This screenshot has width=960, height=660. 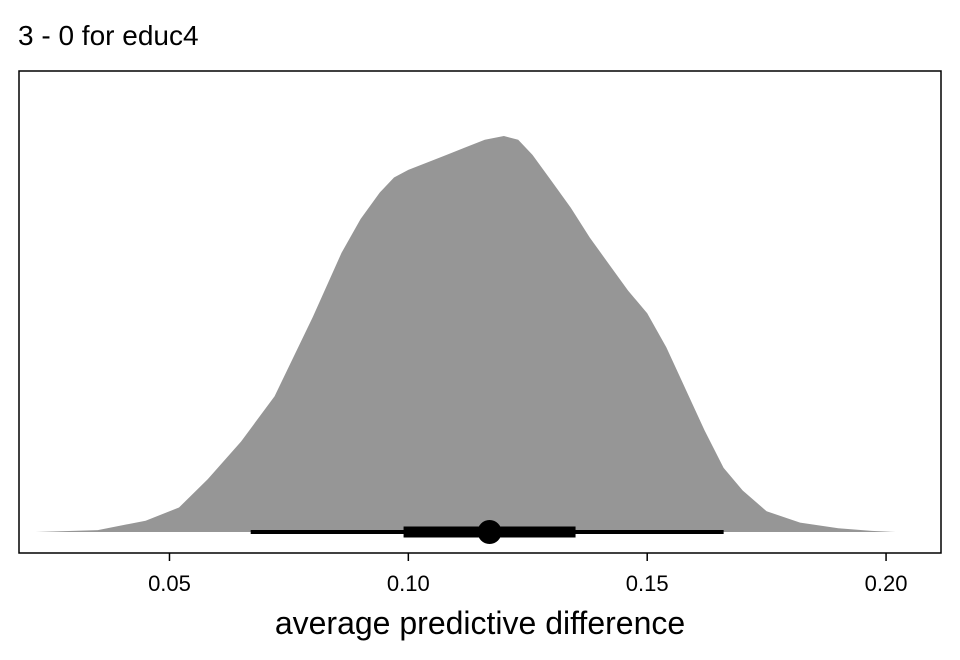 What do you see at coordinates (489, 532) in the screenshot?
I see `point-estimate` at bounding box center [489, 532].